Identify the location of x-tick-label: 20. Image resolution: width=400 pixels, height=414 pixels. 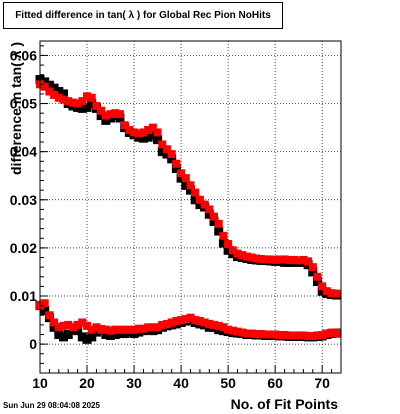
(87, 383).